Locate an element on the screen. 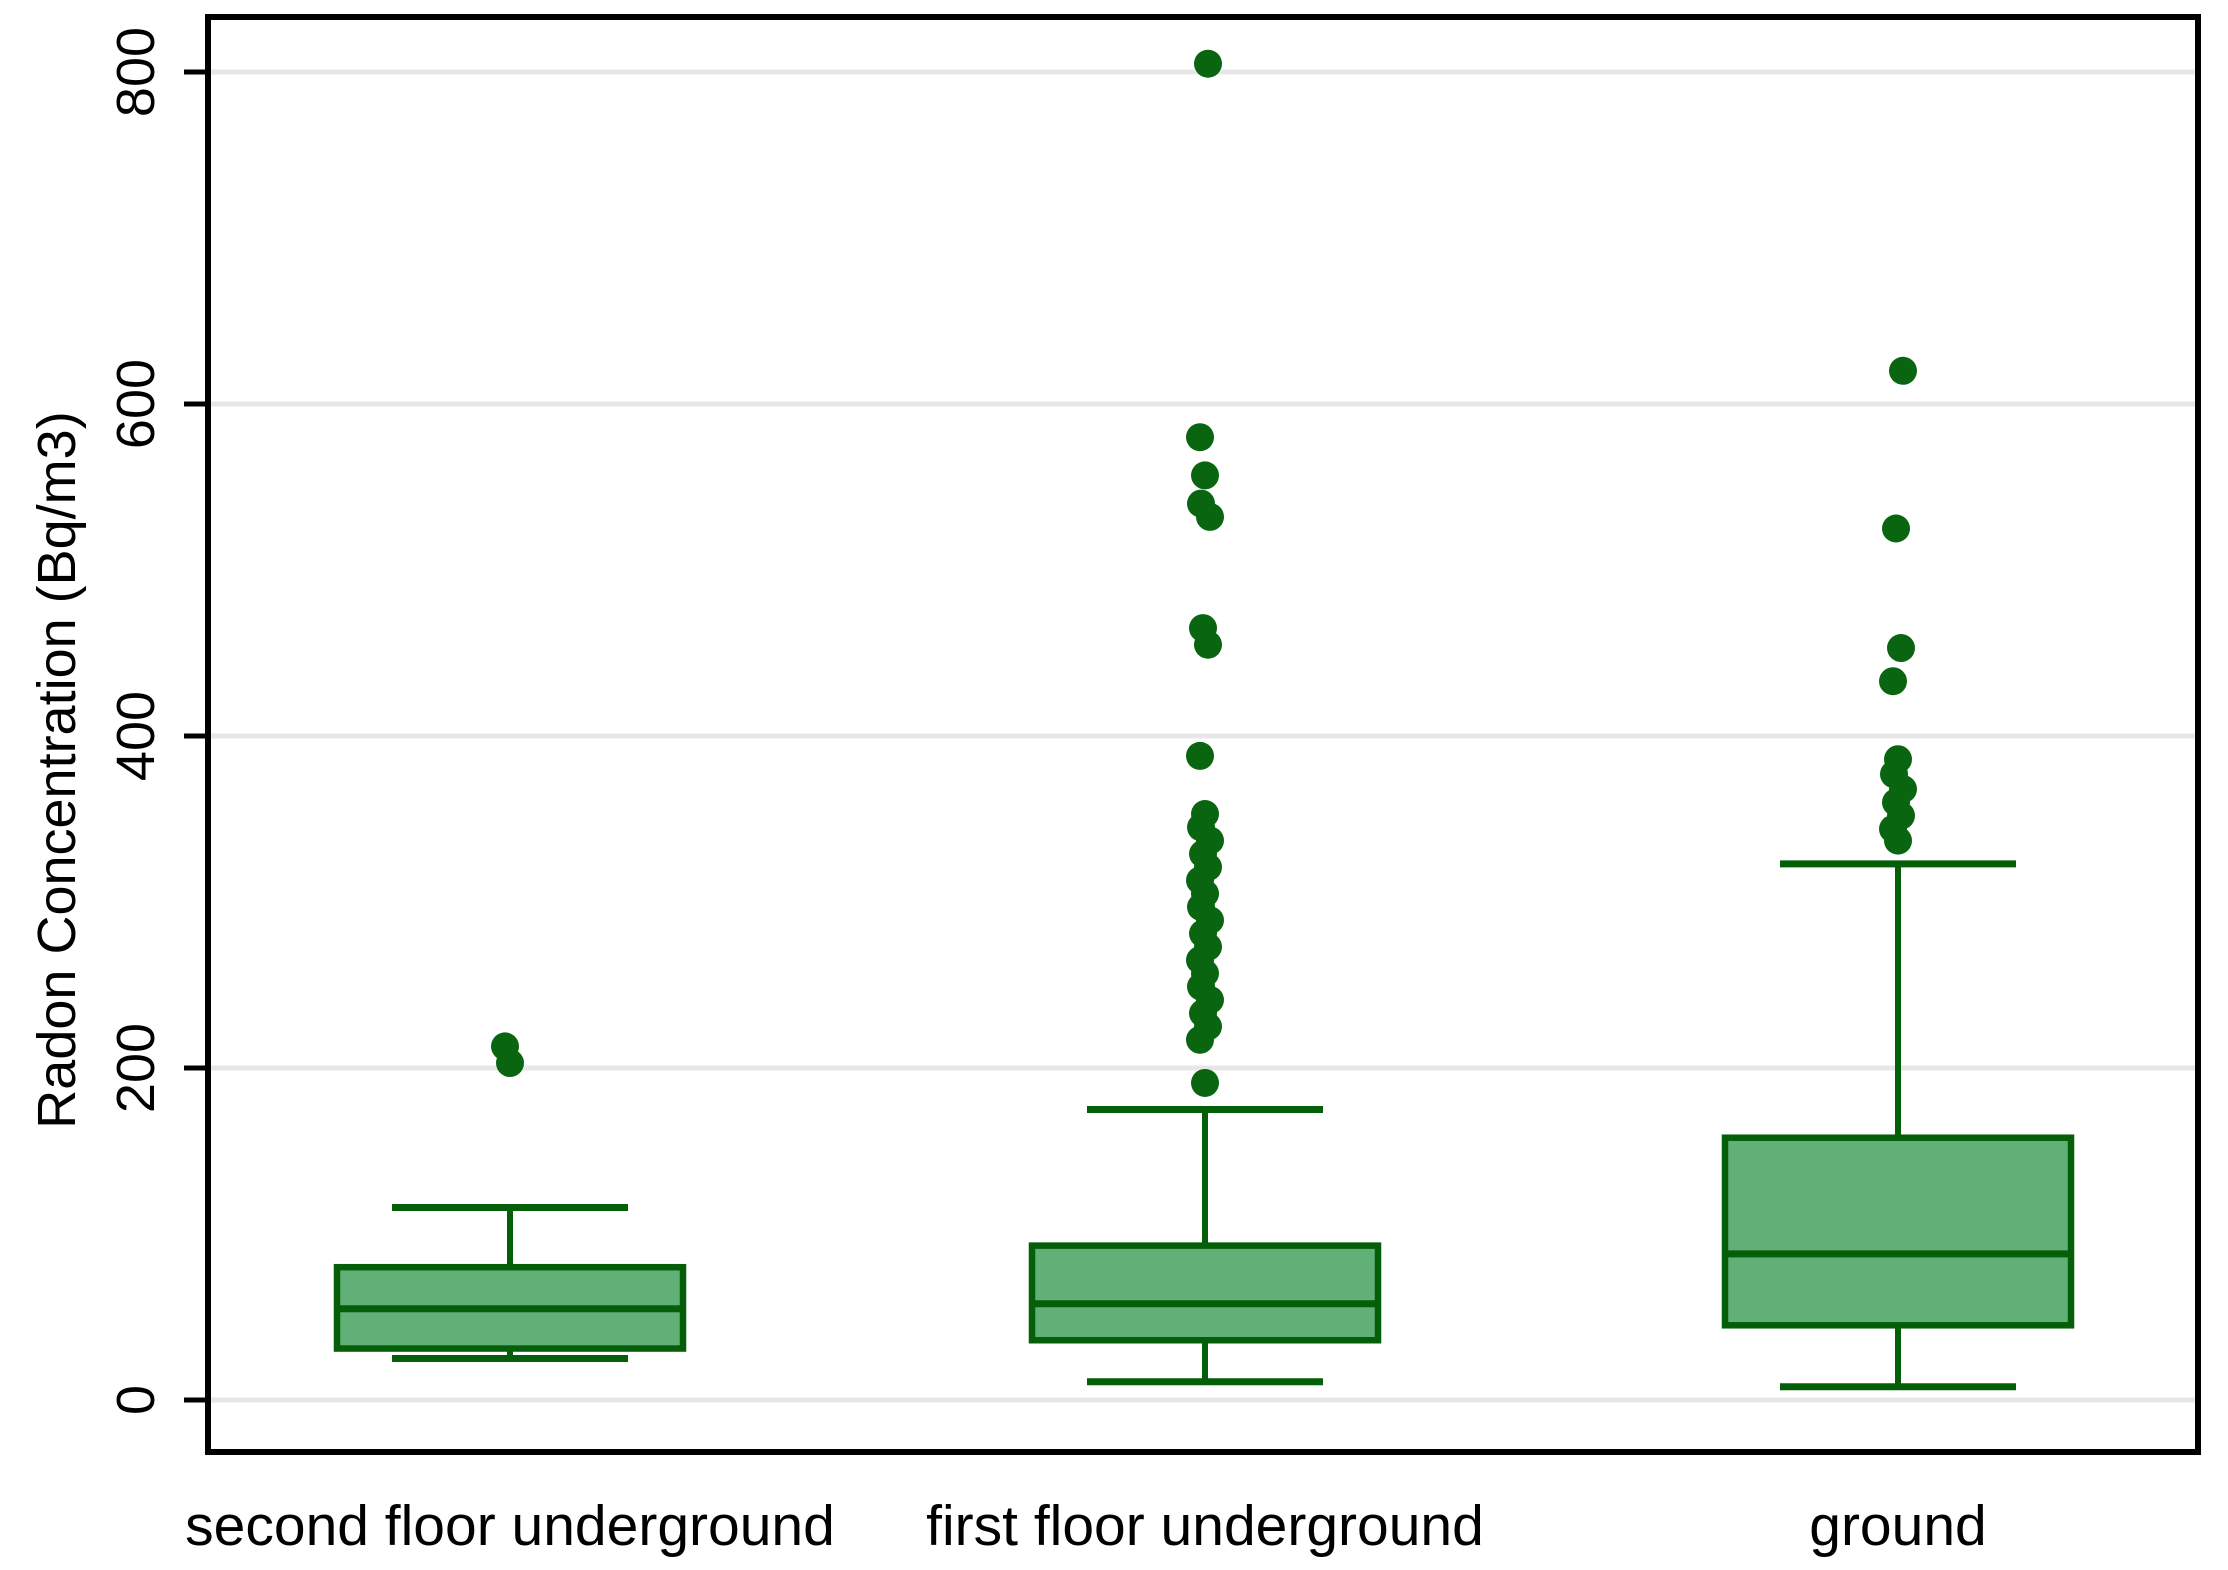 Image resolution: width=2228 pixels, height=1570 pixels. y-tick-label: 400 is located at coordinates (136, 736).